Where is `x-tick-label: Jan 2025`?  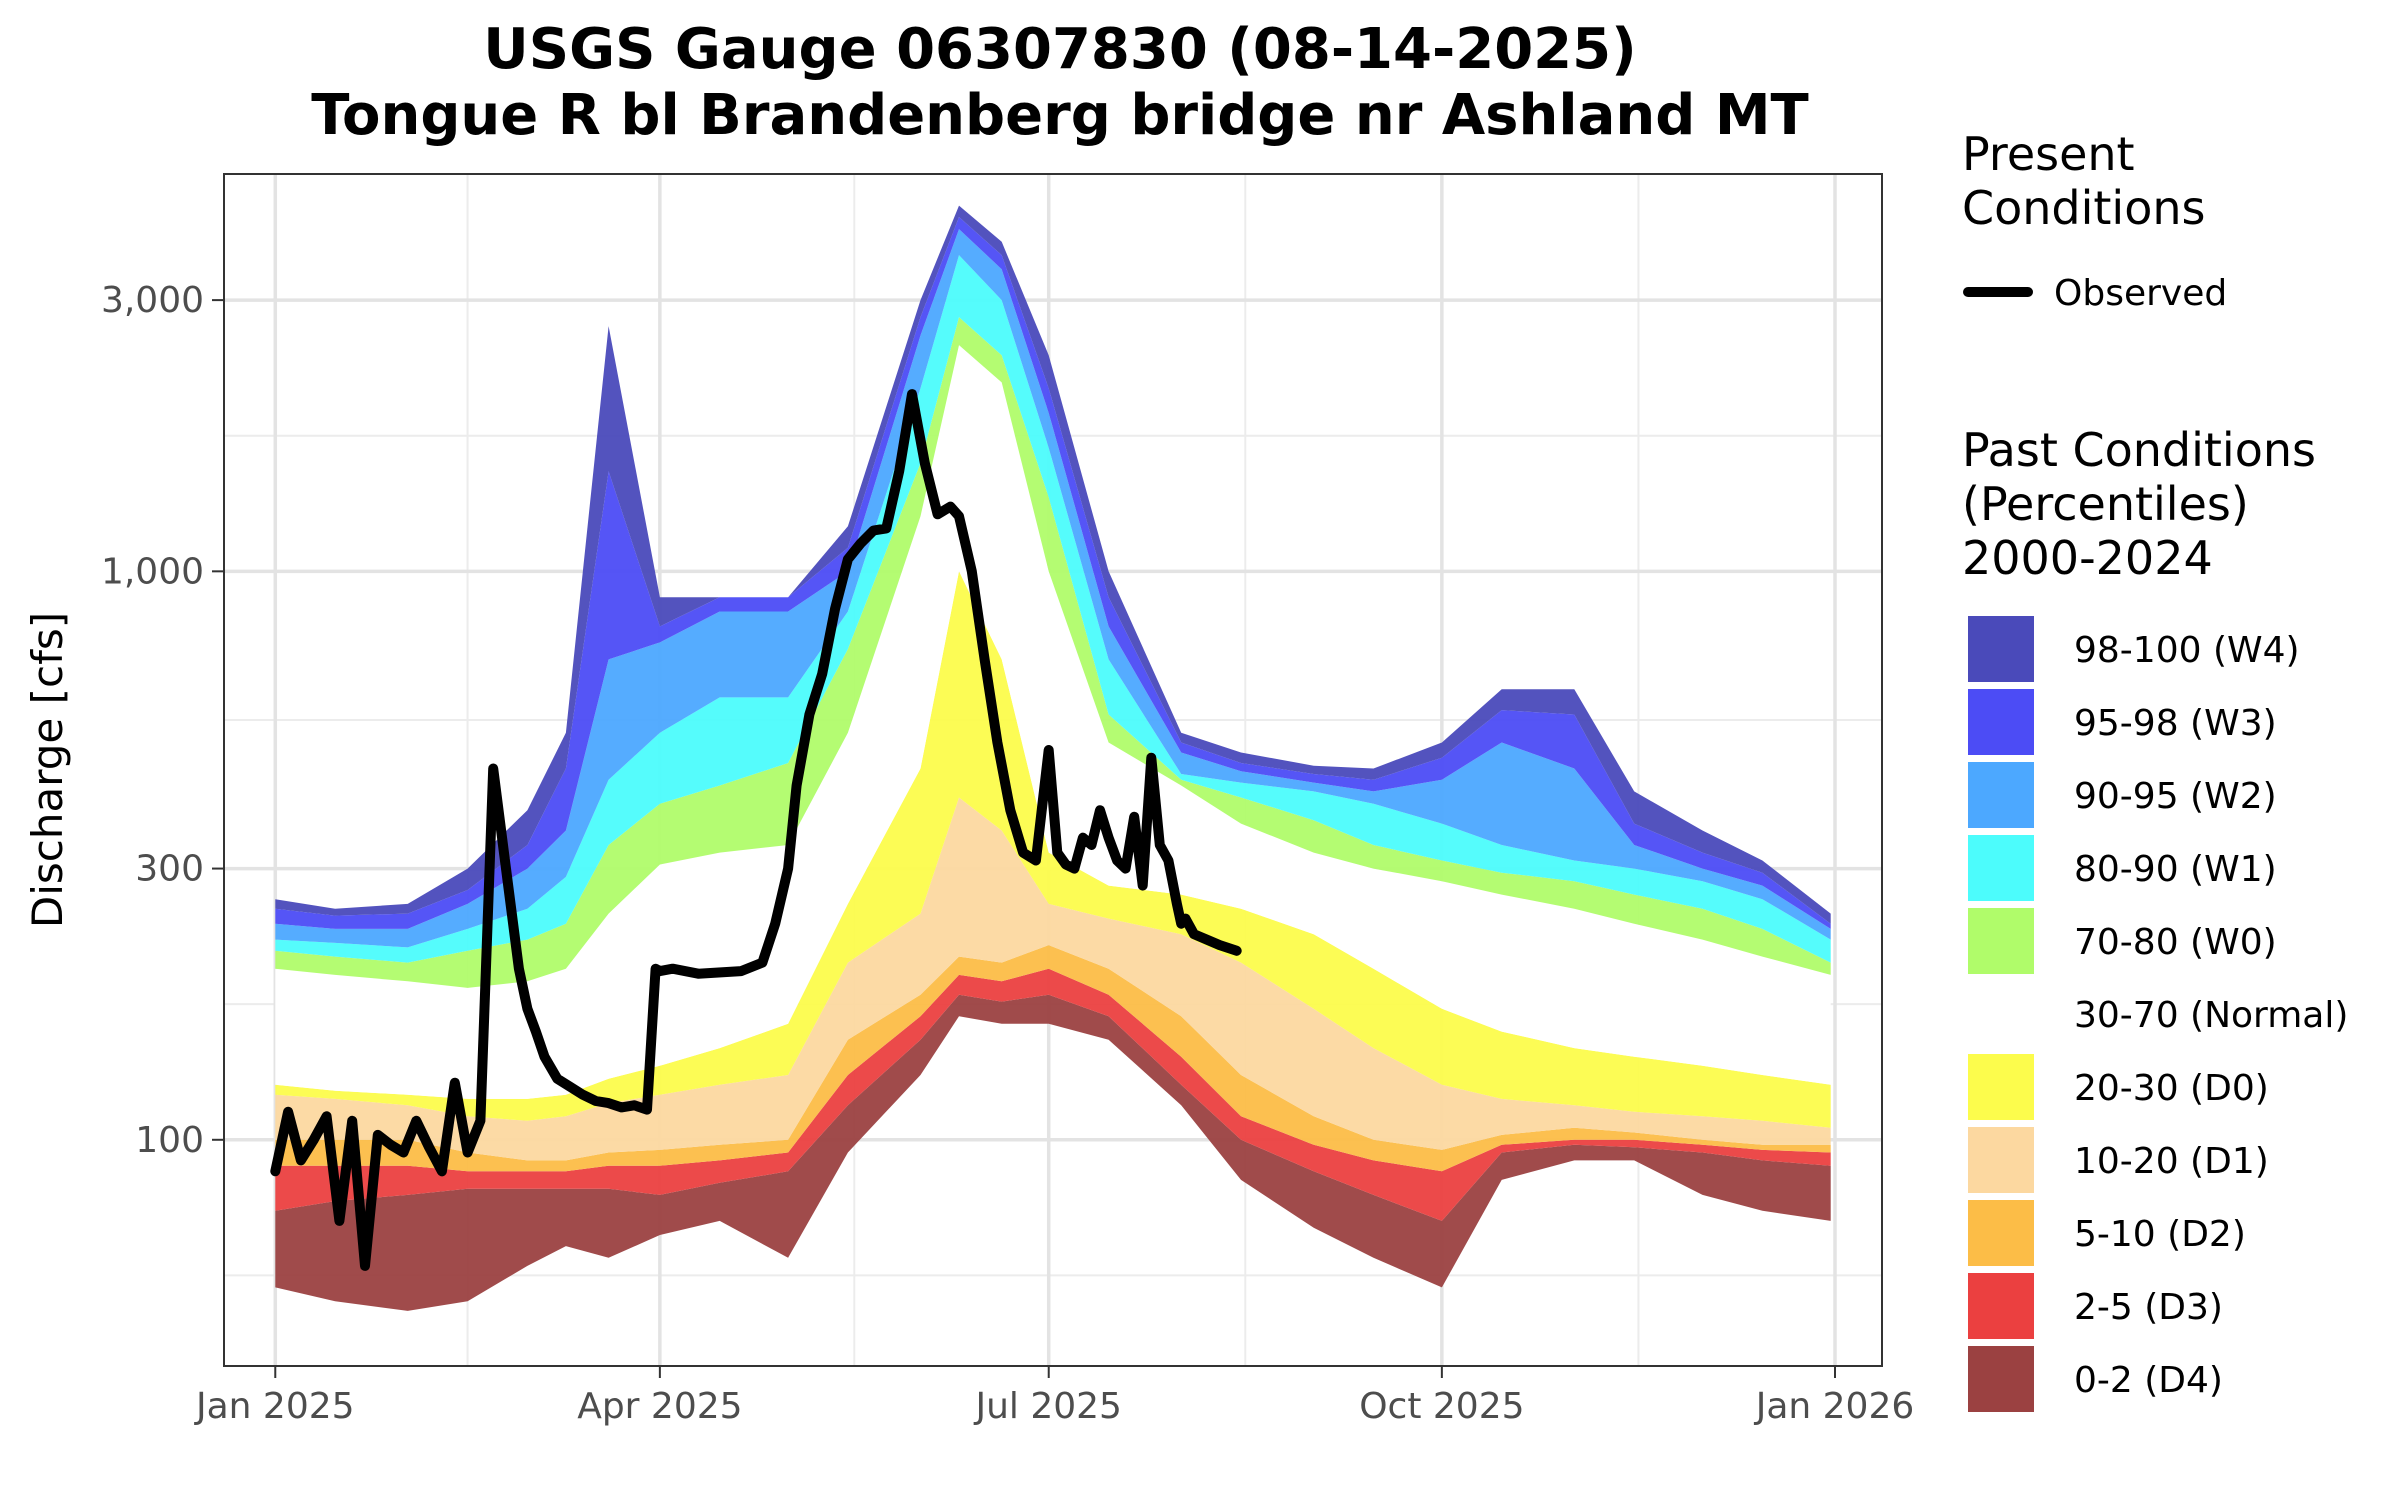 x-tick-label: Jan 2025 is located at coordinates (274, 1406).